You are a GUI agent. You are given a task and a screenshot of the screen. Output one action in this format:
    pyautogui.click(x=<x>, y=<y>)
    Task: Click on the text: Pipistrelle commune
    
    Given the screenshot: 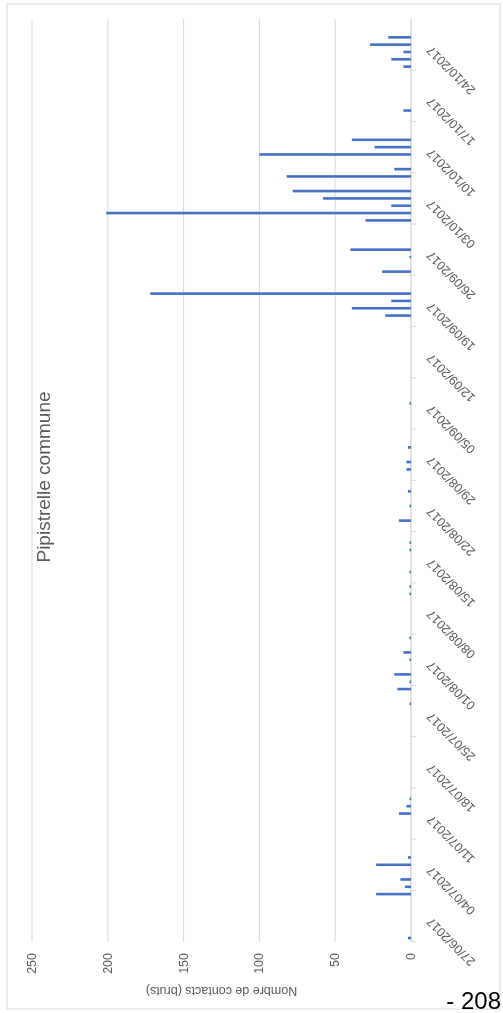 What is the action you would take?
    pyautogui.click(x=43, y=477)
    